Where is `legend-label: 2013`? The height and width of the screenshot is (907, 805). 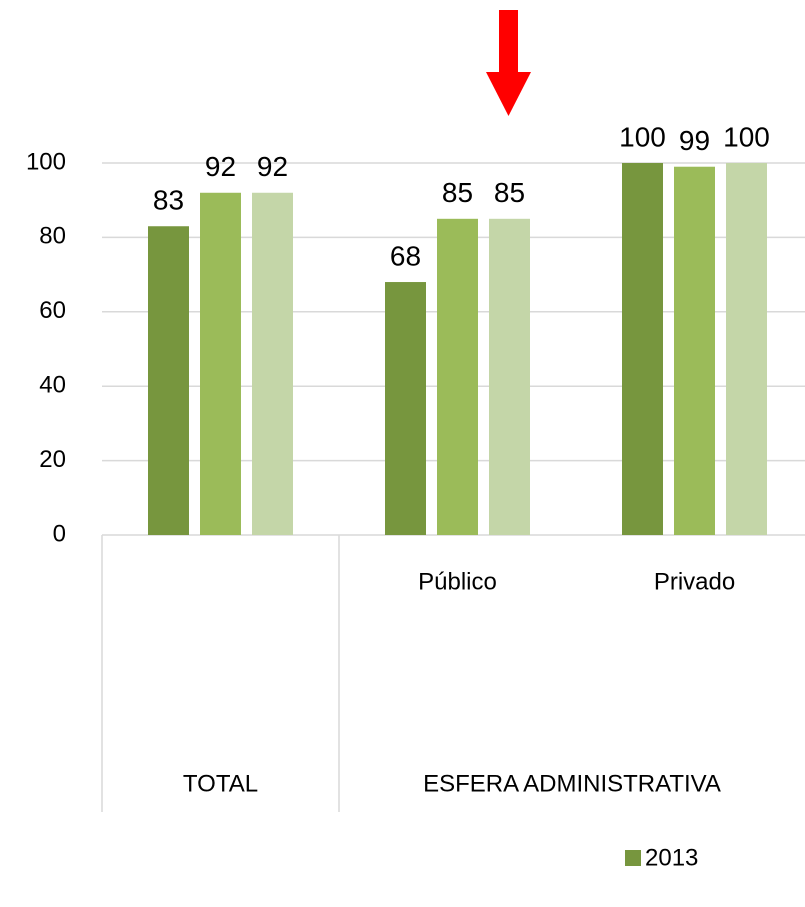 legend-label: 2013 is located at coordinates (671, 857).